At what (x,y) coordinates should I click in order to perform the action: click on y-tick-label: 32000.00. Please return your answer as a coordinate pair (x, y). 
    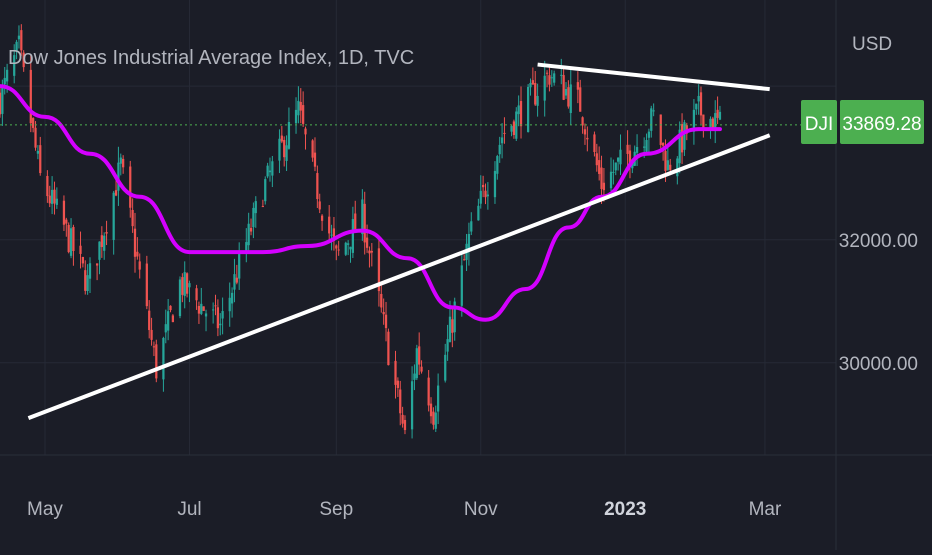
    Looking at the image, I should click on (878, 241).